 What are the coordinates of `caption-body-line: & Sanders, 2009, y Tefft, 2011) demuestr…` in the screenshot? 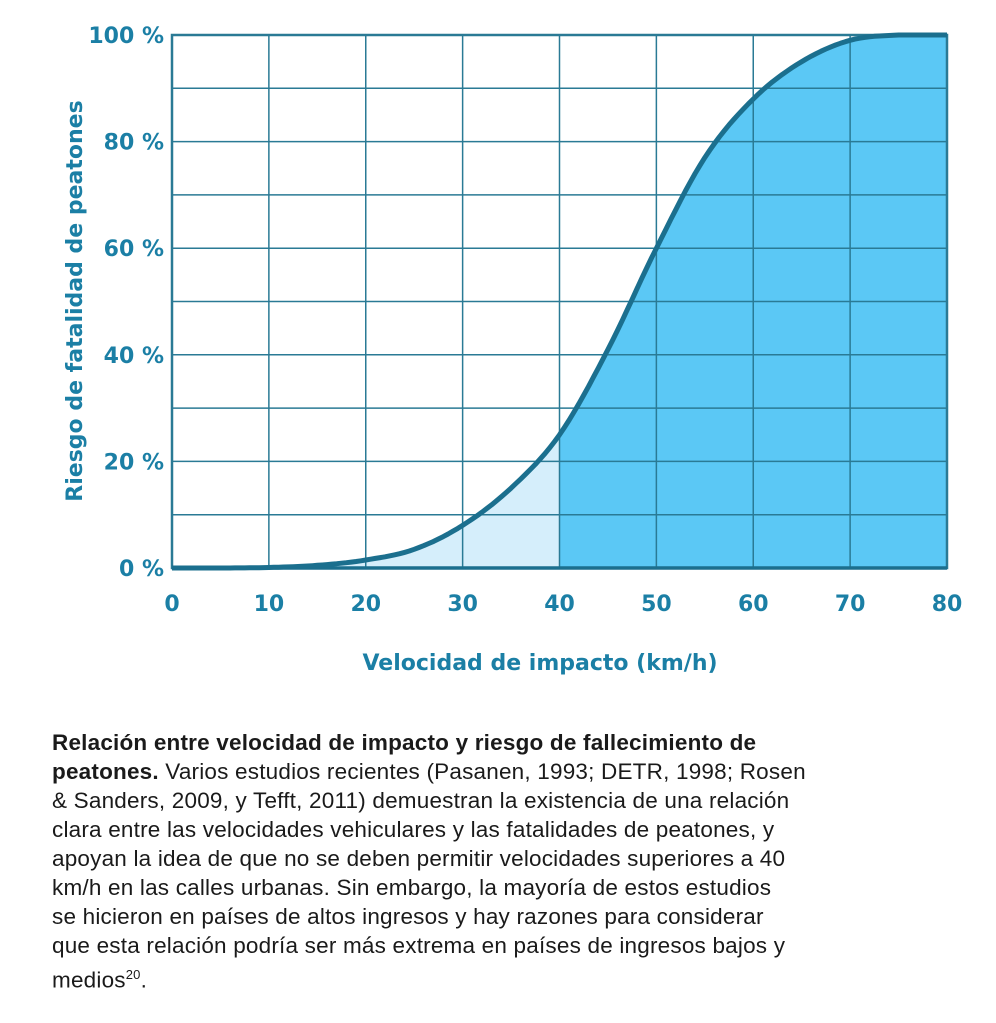 It's located at (421, 800).